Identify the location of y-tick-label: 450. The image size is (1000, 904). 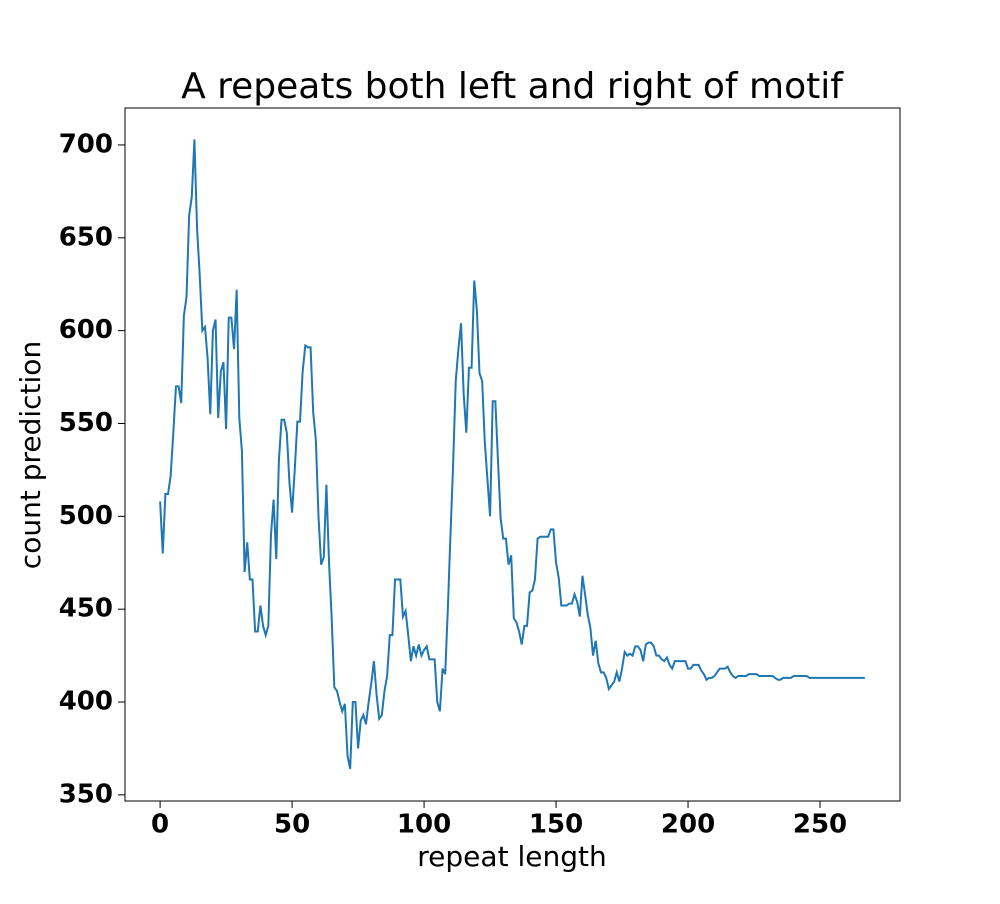
(86, 609).